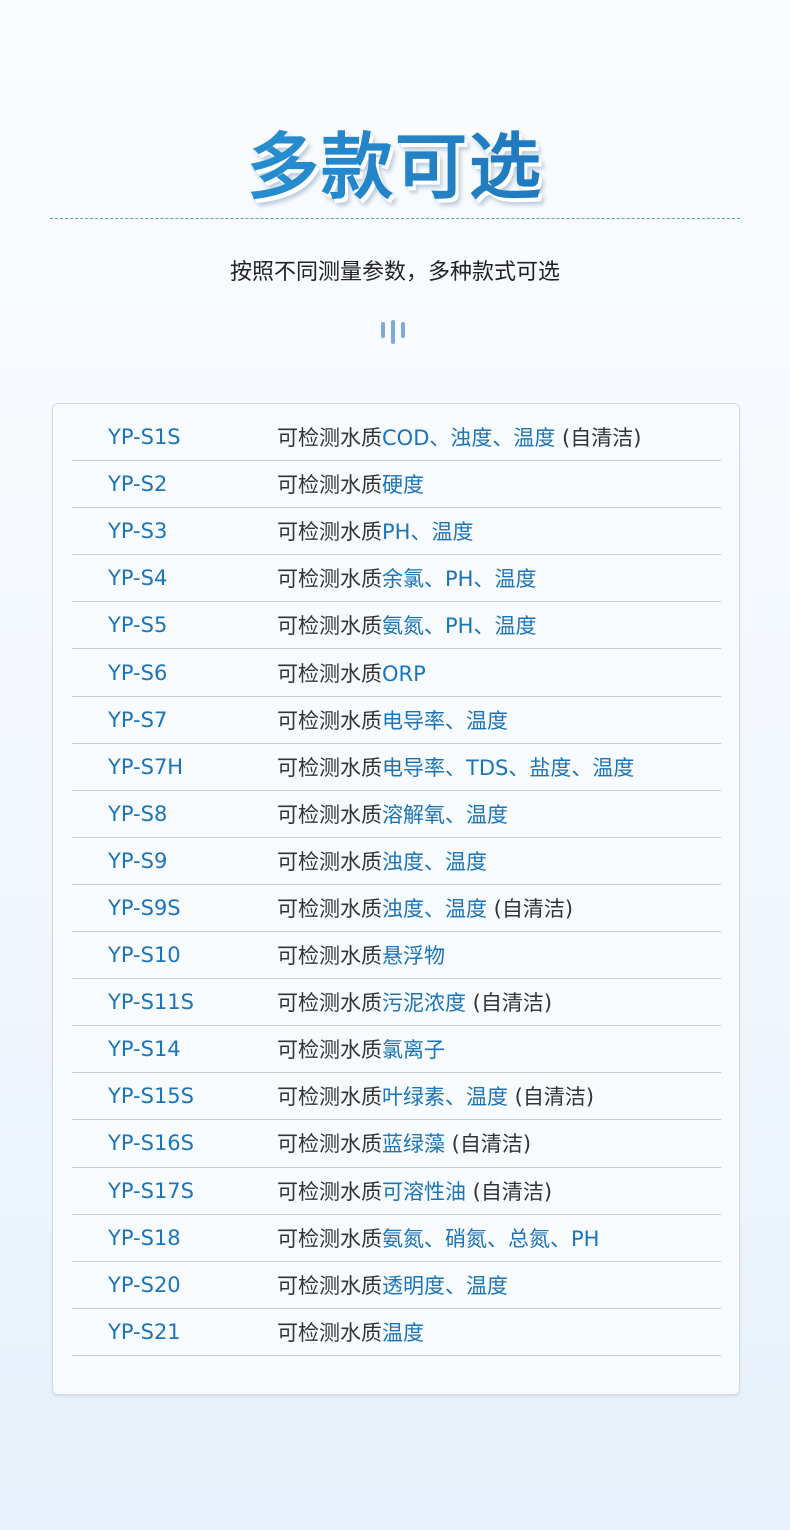  What do you see at coordinates (455, 767) in the screenshot?
I see `model-description: 可检测水质电导率、TDS、盐度、温度` at bounding box center [455, 767].